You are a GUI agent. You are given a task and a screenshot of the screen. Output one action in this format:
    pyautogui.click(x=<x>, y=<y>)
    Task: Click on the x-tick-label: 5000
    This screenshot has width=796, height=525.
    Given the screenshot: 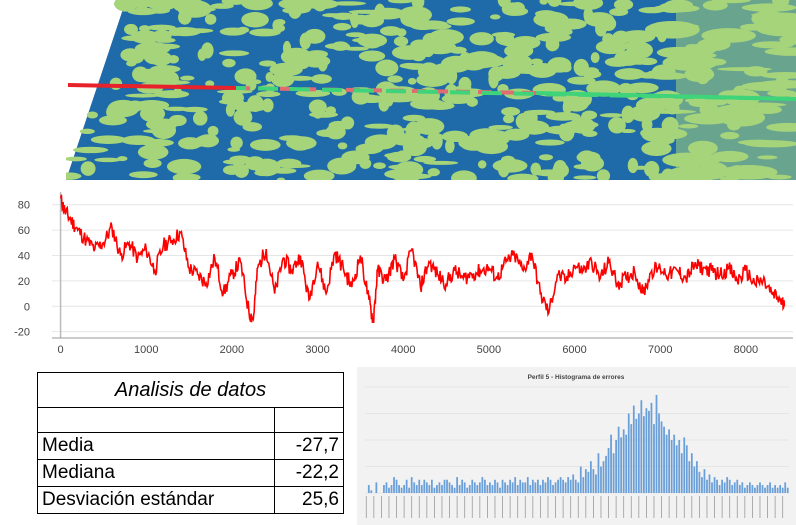 What is the action you would take?
    pyautogui.click(x=489, y=350)
    